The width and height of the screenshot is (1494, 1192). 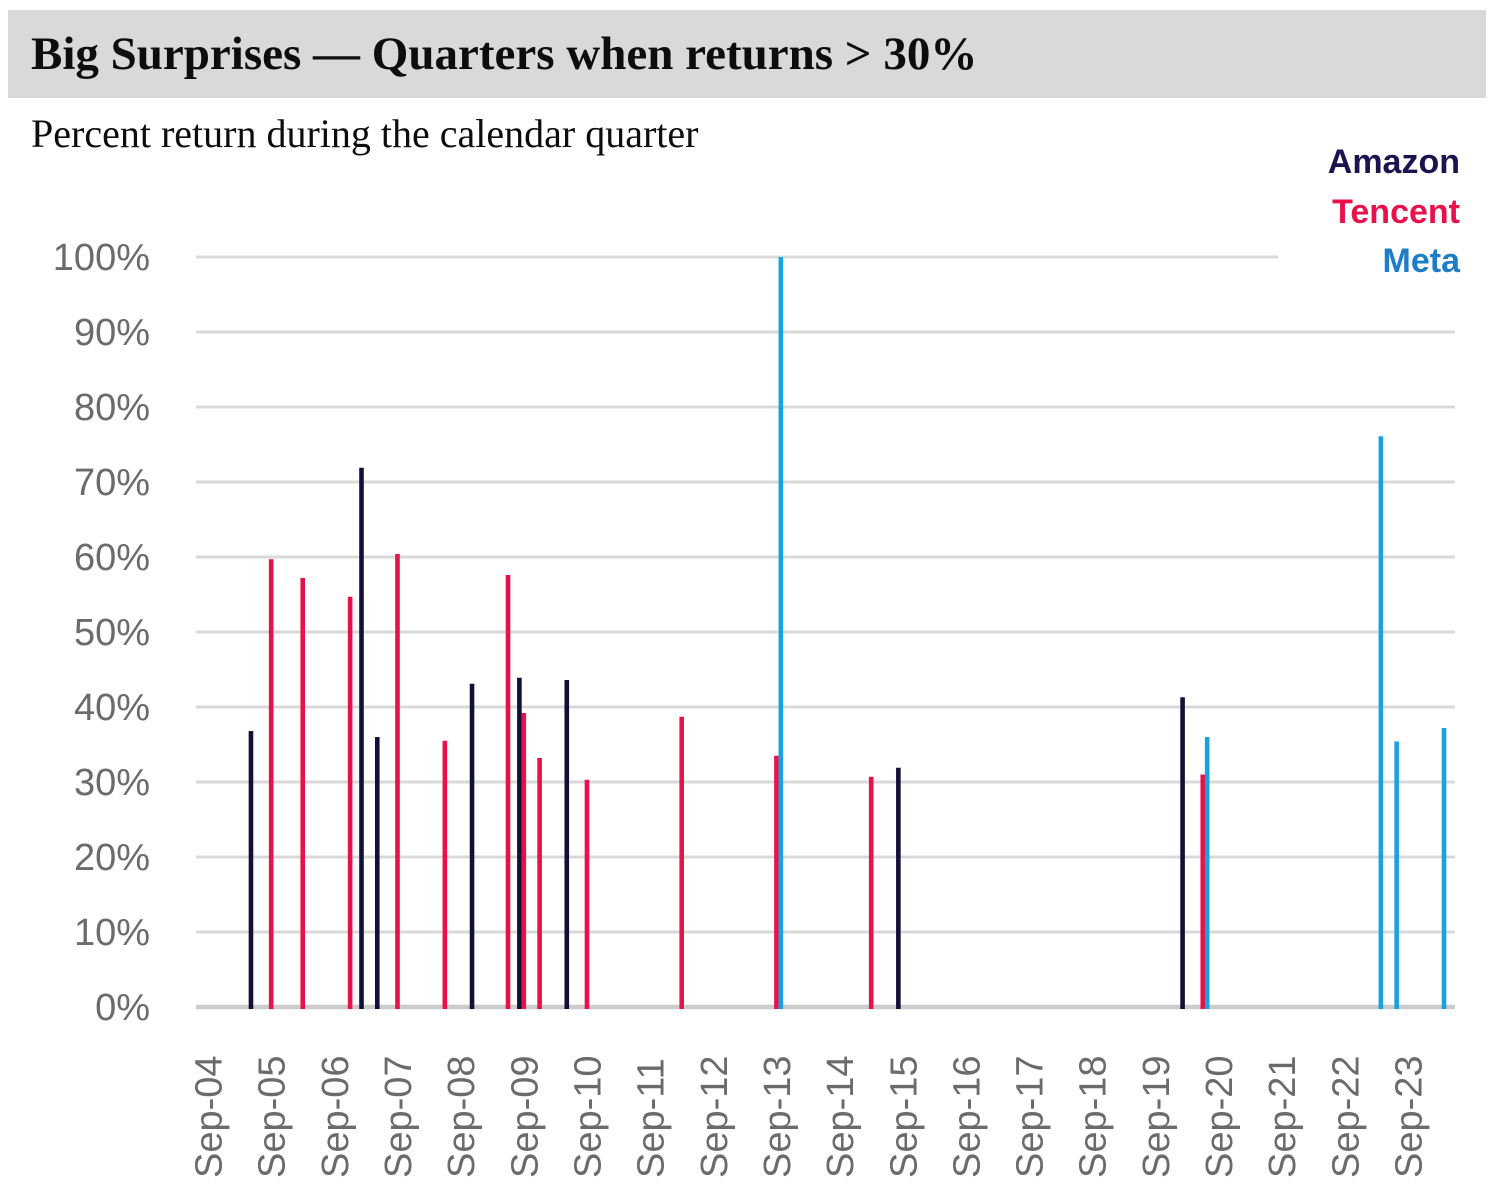 I want to click on legend-item-amazon: Amazon, so click(x=1393, y=162).